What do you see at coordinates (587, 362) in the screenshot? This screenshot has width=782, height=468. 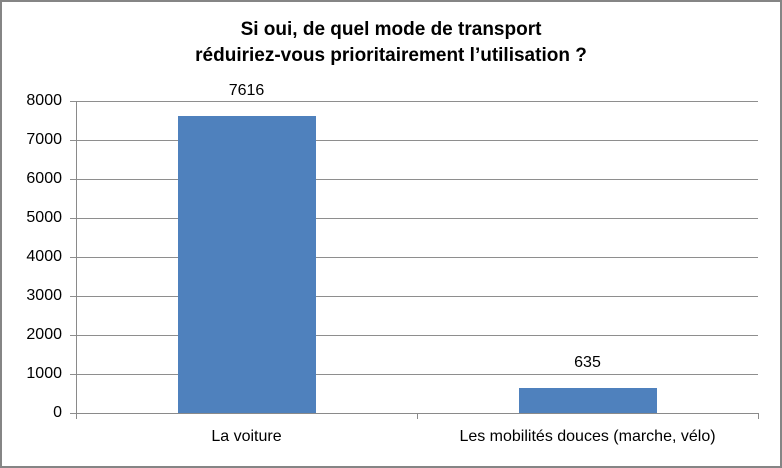 I see `bar-value-label: 635` at bounding box center [587, 362].